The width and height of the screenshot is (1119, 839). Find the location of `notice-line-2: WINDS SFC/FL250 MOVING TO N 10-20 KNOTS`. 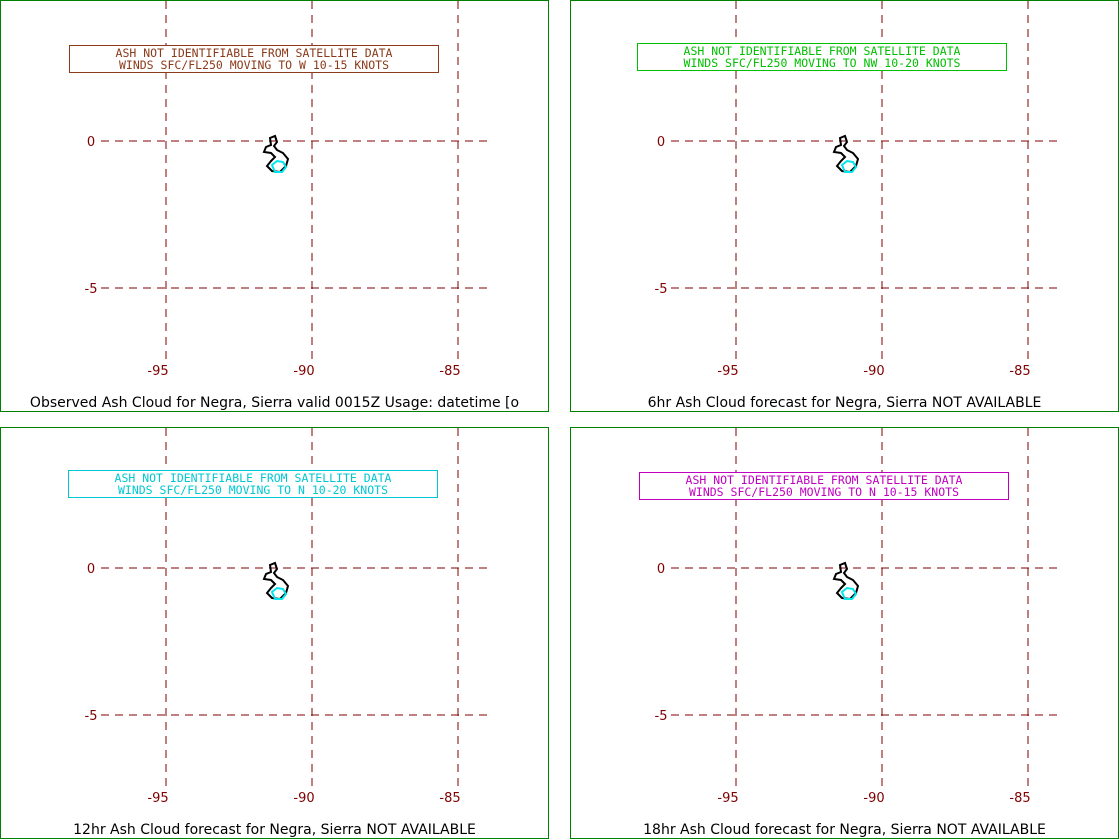

notice-line-2: WINDS SFC/FL250 MOVING TO N 10-20 KNOTS is located at coordinates (253, 490).